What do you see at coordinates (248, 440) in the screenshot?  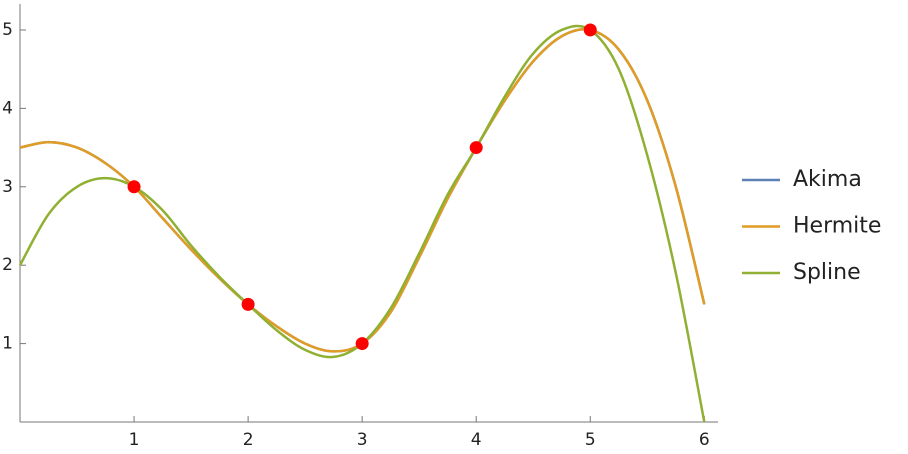 I see `x-tick-label: 2` at bounding box center [248, 440].